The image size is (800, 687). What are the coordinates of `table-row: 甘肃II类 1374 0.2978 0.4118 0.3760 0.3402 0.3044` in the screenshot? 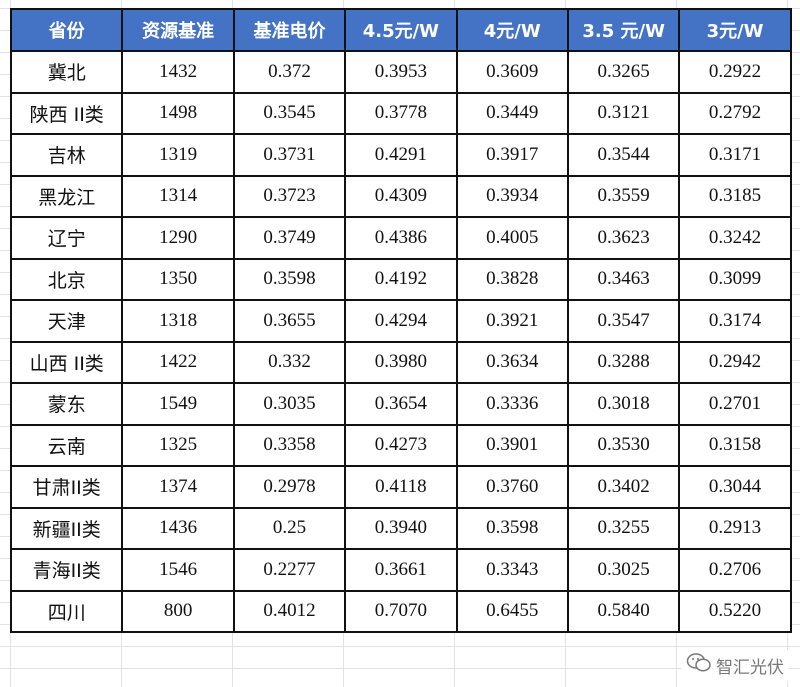 It's located at (400, 487).